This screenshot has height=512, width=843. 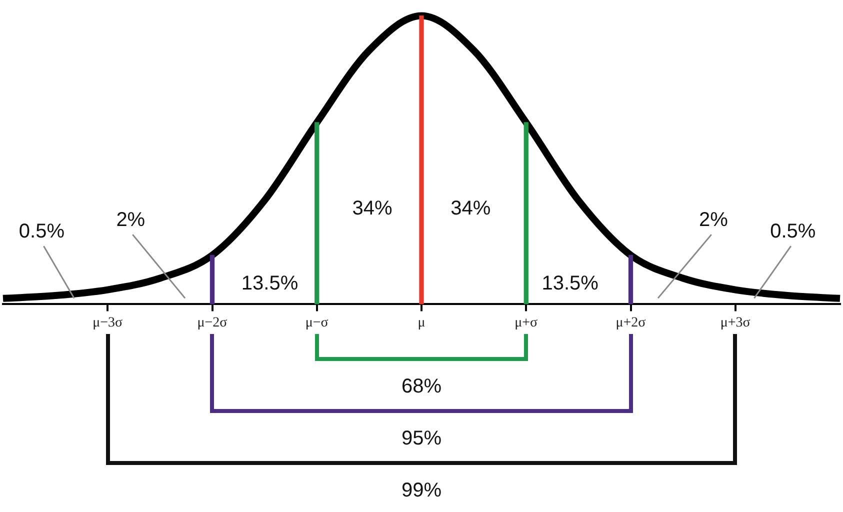 I want to click on x-tick-label: μ+σ, so click(x=526, y=322).